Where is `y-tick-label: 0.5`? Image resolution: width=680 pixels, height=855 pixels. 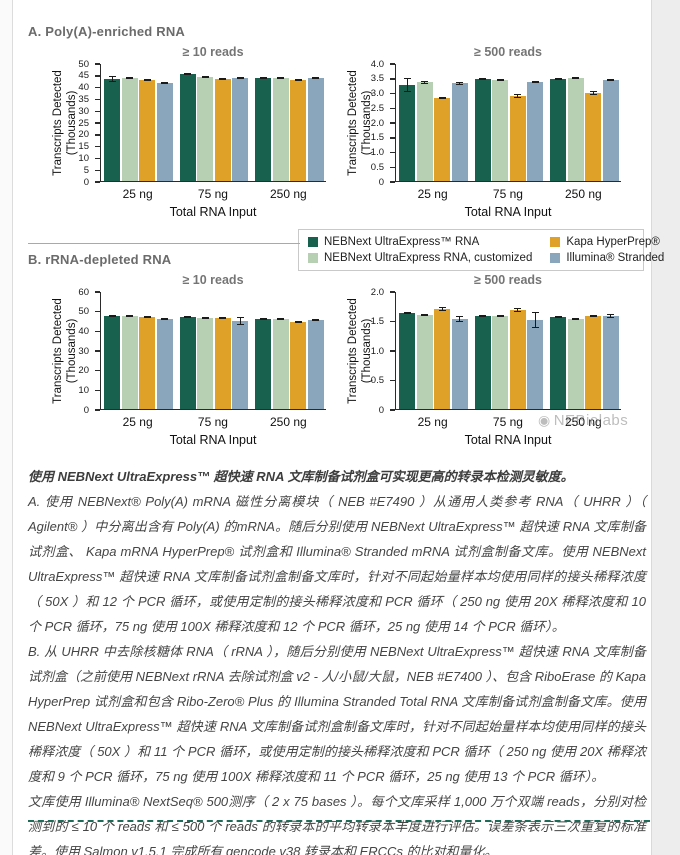 y-tick-label: 0.5 is located at coordinates (377, 167).